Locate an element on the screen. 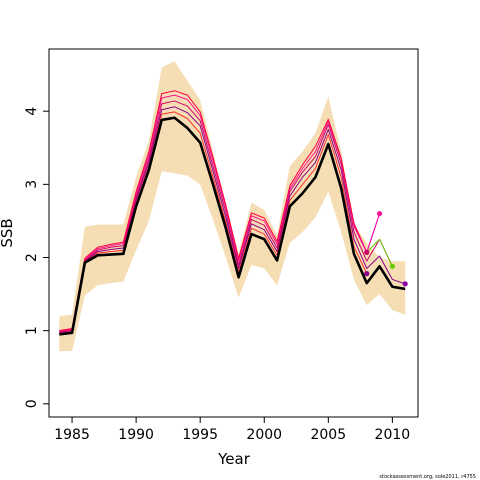 This screenshot has height=480, width=480. y-tick-label-3: 3 is located at coordinates (32, 184).